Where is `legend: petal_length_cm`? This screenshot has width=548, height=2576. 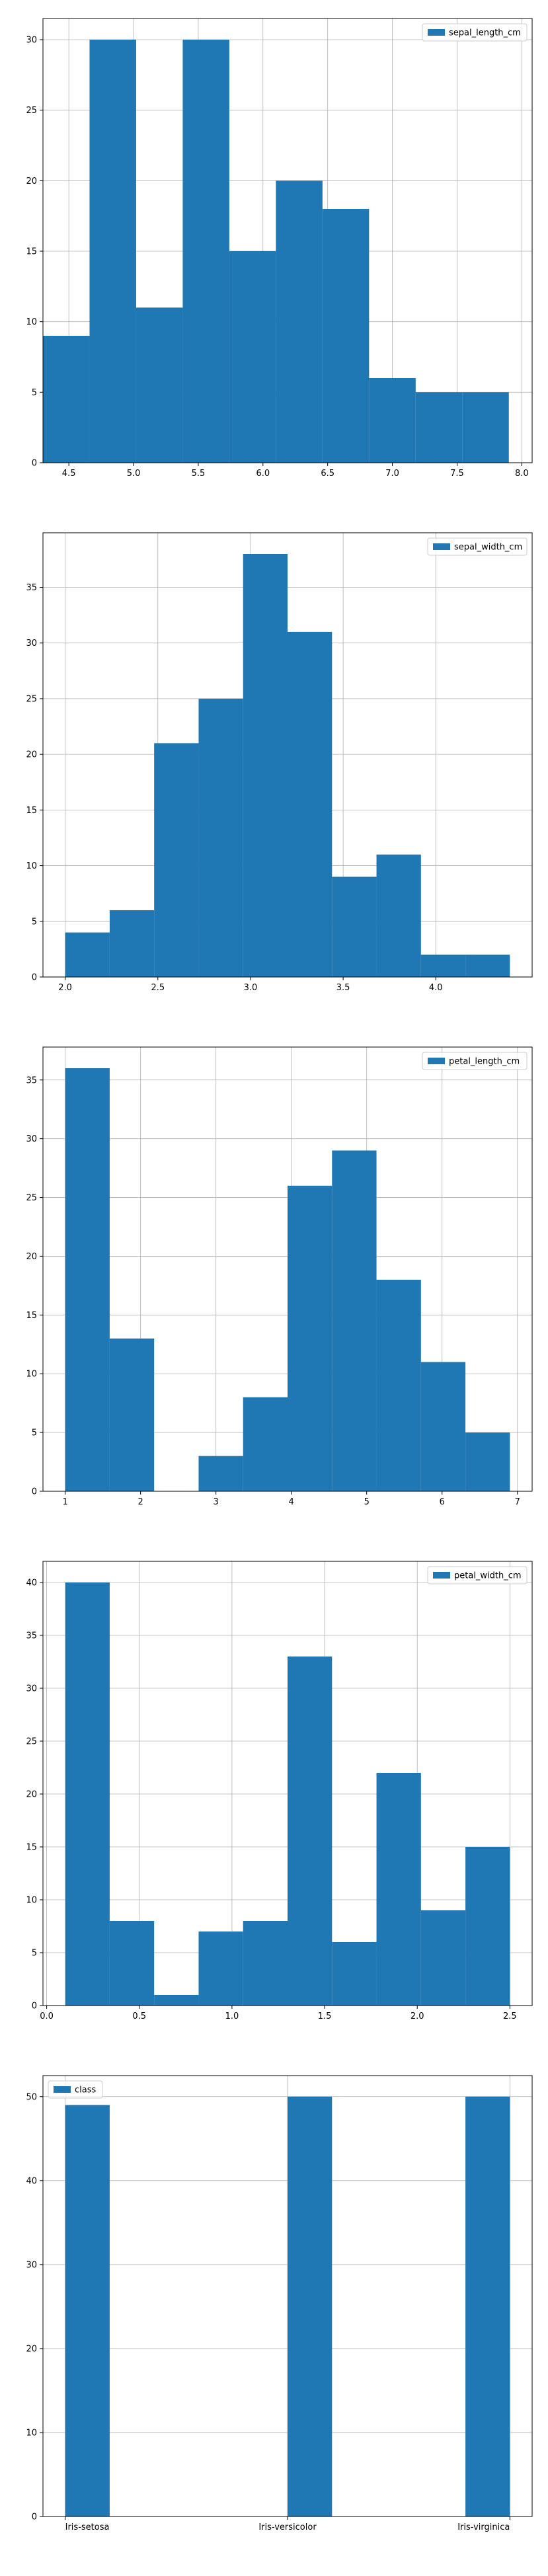
legend: petal_length_cm is located at coordinates (475, 1061).